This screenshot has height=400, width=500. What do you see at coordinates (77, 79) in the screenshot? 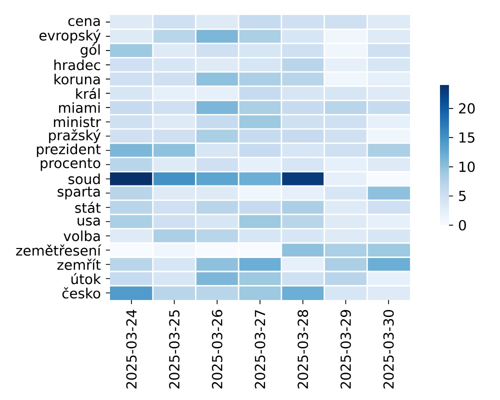
I see `y-tick-label: koruna` at bounding box center [77, 79].